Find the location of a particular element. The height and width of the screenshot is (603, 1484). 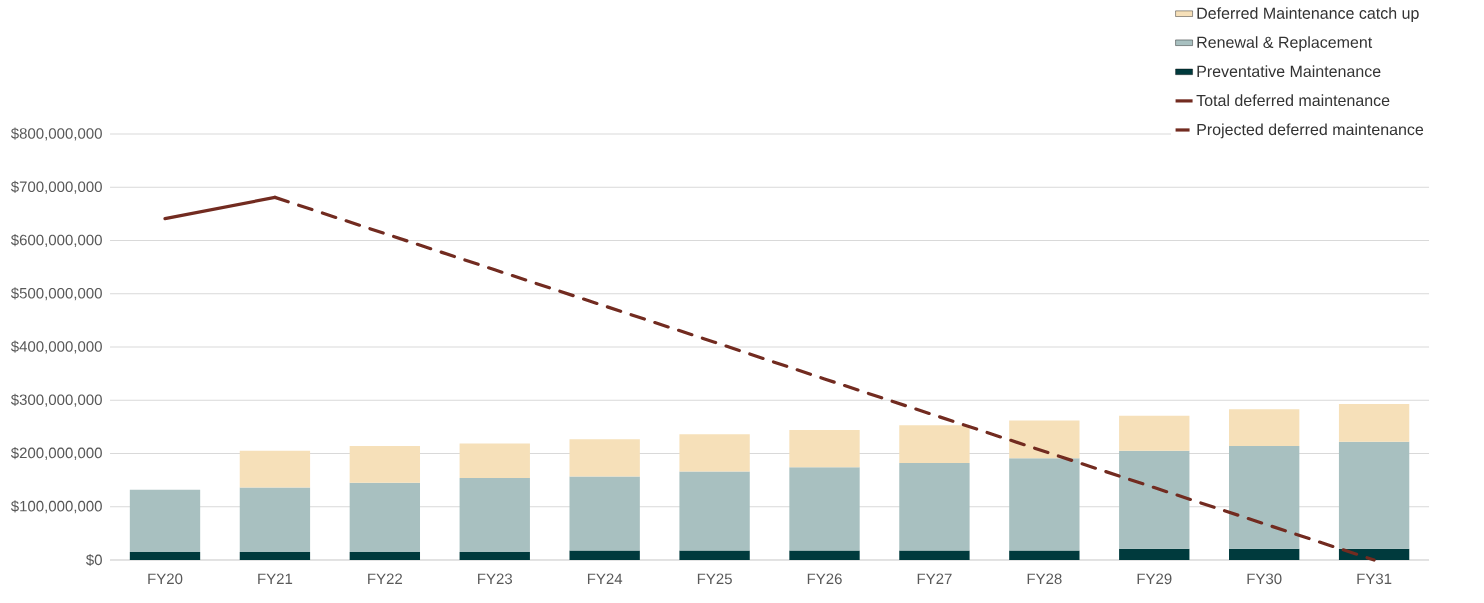

y-tick-label: $700,000,000 is located at coordinates (56, 187).